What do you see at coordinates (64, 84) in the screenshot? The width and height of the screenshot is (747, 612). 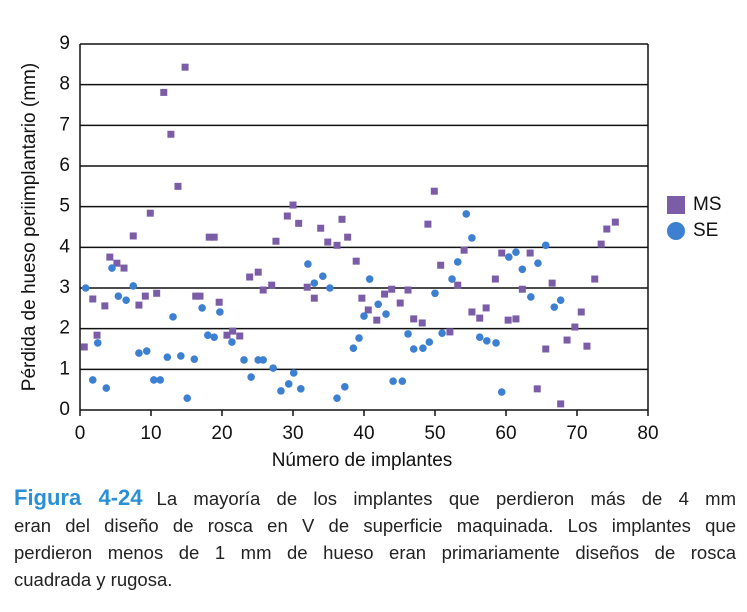 I see `y-tick-label: 8` at bounding box center [64, 84].